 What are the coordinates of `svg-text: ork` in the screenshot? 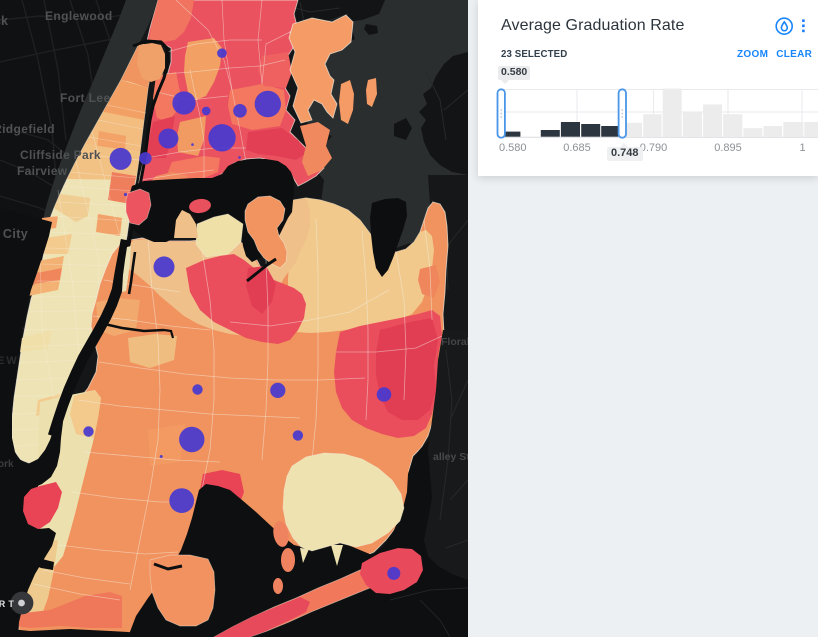 It's located at (7, 464).